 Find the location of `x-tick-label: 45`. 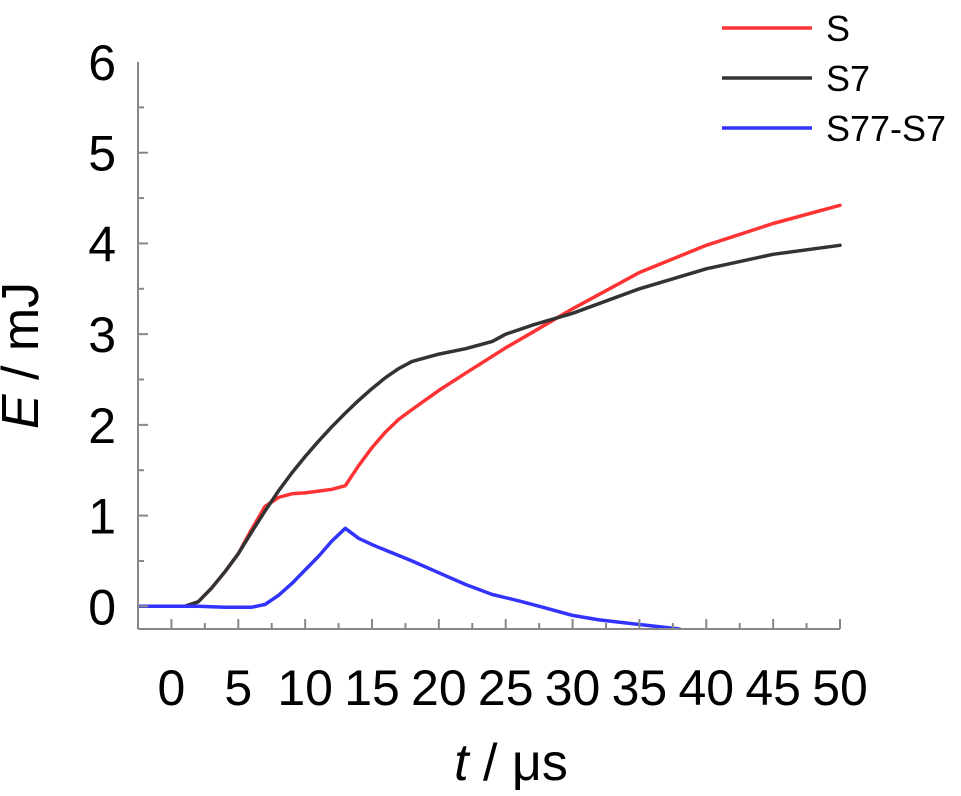

x-tick-label: 45 is located at coordinates (773, 688).